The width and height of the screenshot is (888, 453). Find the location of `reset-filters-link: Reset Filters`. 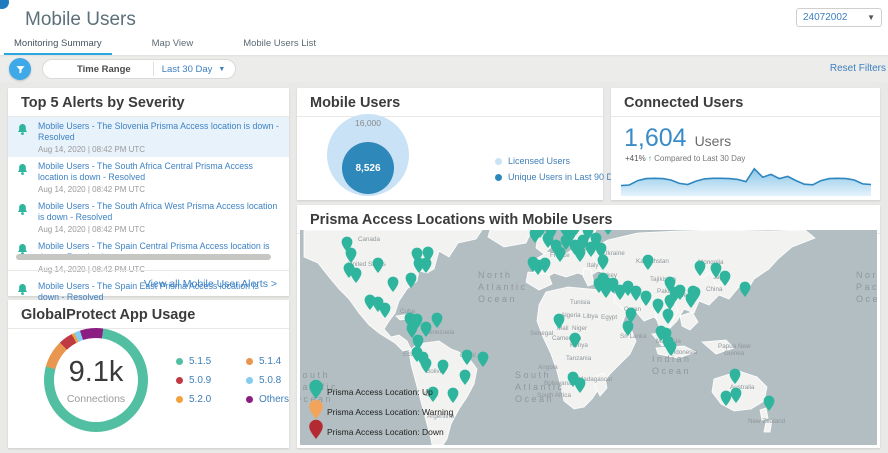

reset-filters-link: Reset Filters is located at coordinates (857, 68).